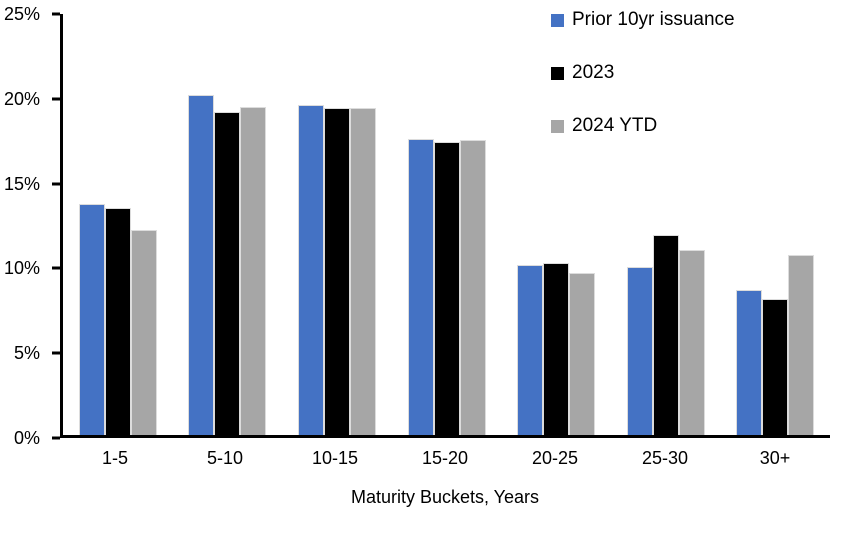 The height and width of the screenshot is (534, 852). Describe the element at coordinates (775, 458) in the screenshot. I see `x-tick-label-30+: 30+` at that location.